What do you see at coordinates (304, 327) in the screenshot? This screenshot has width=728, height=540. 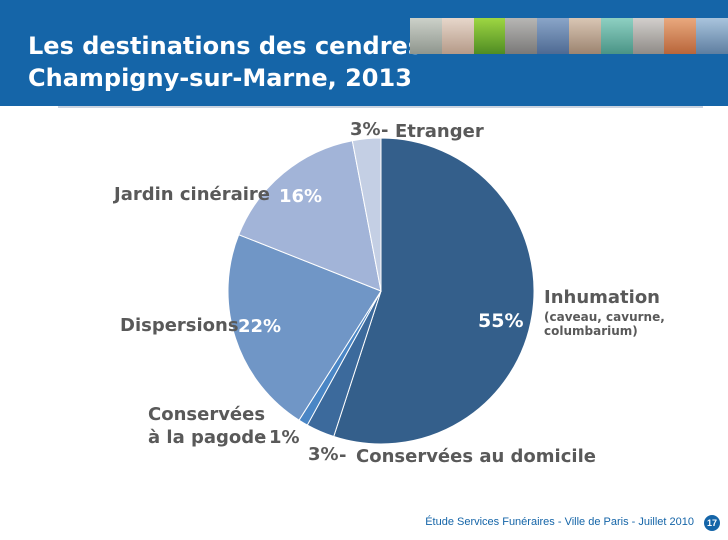 I see `pie-slice-dispersions` at bounding box center [304, 327].